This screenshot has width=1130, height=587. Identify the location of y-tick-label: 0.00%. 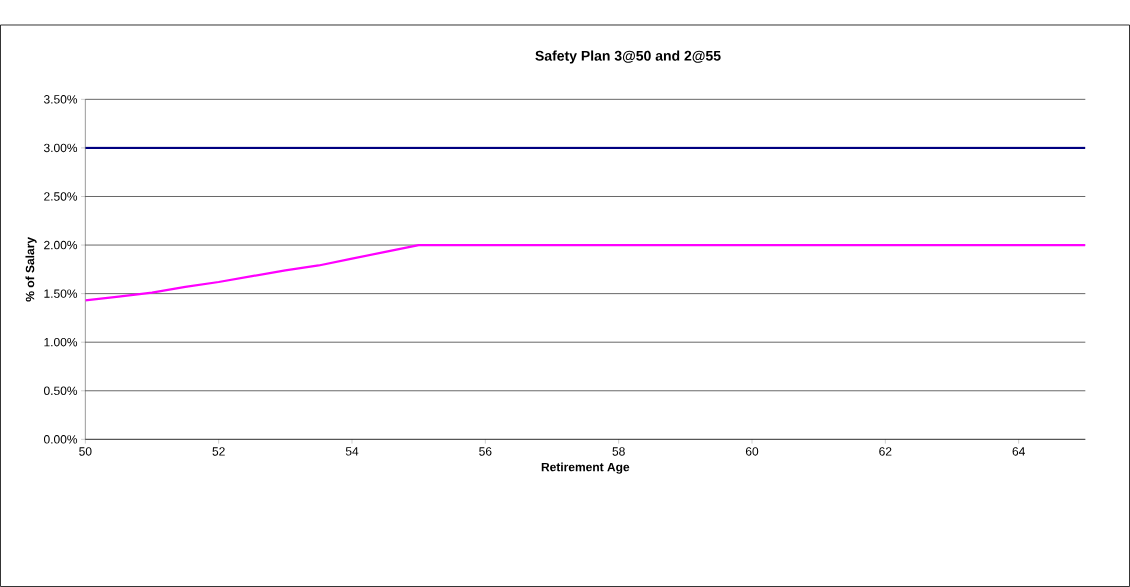
(60, 439).